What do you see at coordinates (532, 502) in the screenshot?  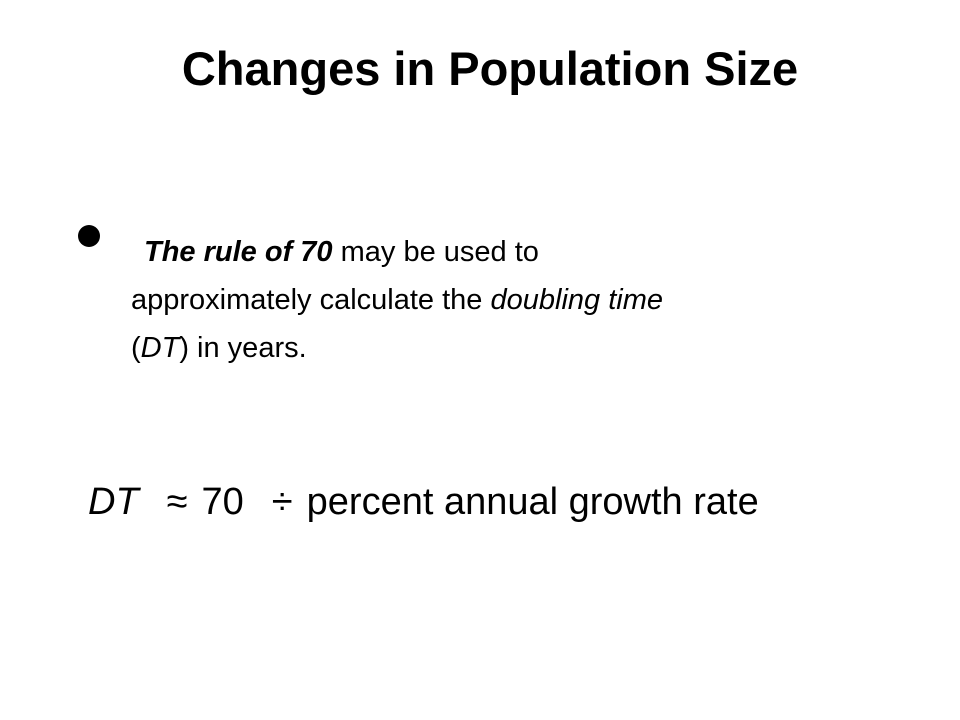 I see `formula-rhs: percent annual growth rate` at bounding box center [532, 502].